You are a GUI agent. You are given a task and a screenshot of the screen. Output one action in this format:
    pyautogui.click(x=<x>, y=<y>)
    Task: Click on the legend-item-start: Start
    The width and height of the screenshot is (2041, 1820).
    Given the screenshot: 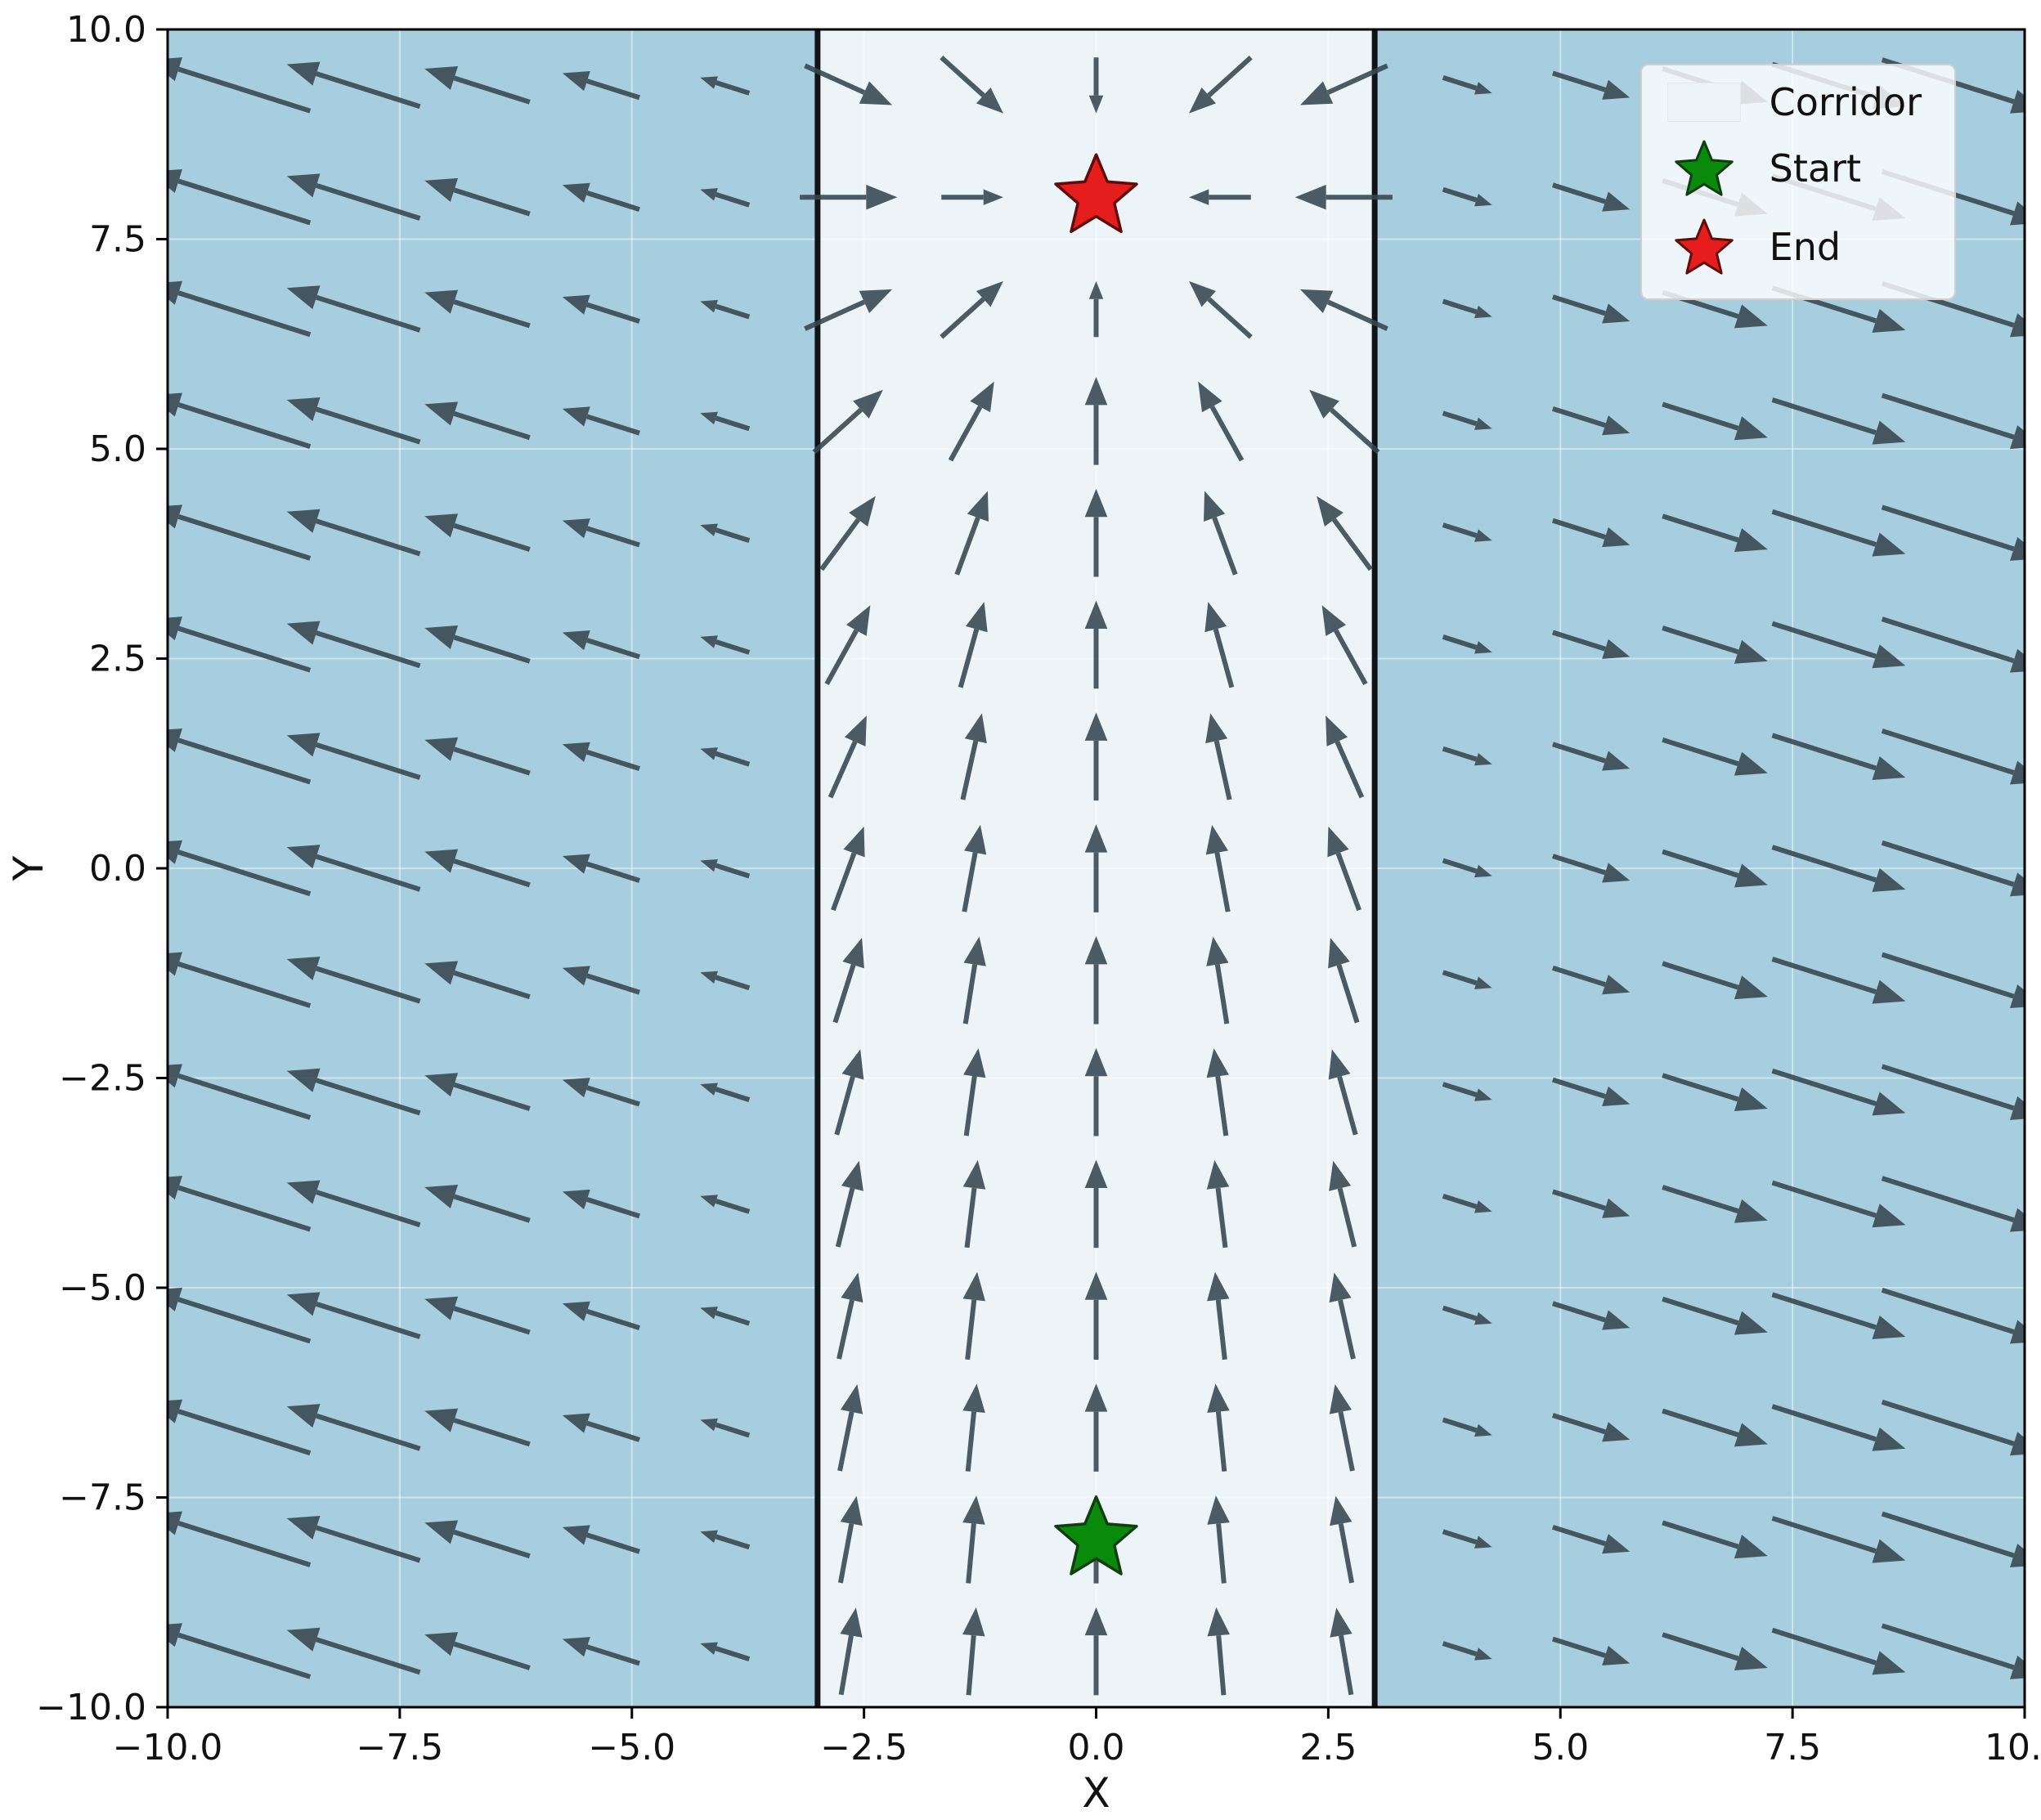 What is the action you would take?
    pyautogui.click(x=1792, y=170)
    